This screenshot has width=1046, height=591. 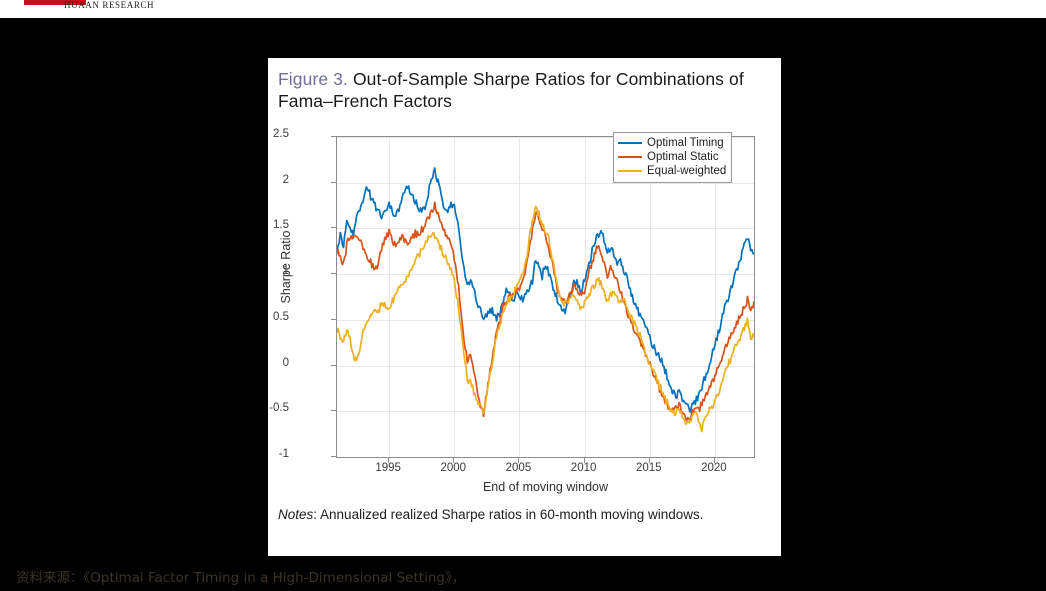 What do you see at coordinates (313, 79) in the screenshot?
I see `figure-number: Figure 3.` at bounding box center [313, 79].